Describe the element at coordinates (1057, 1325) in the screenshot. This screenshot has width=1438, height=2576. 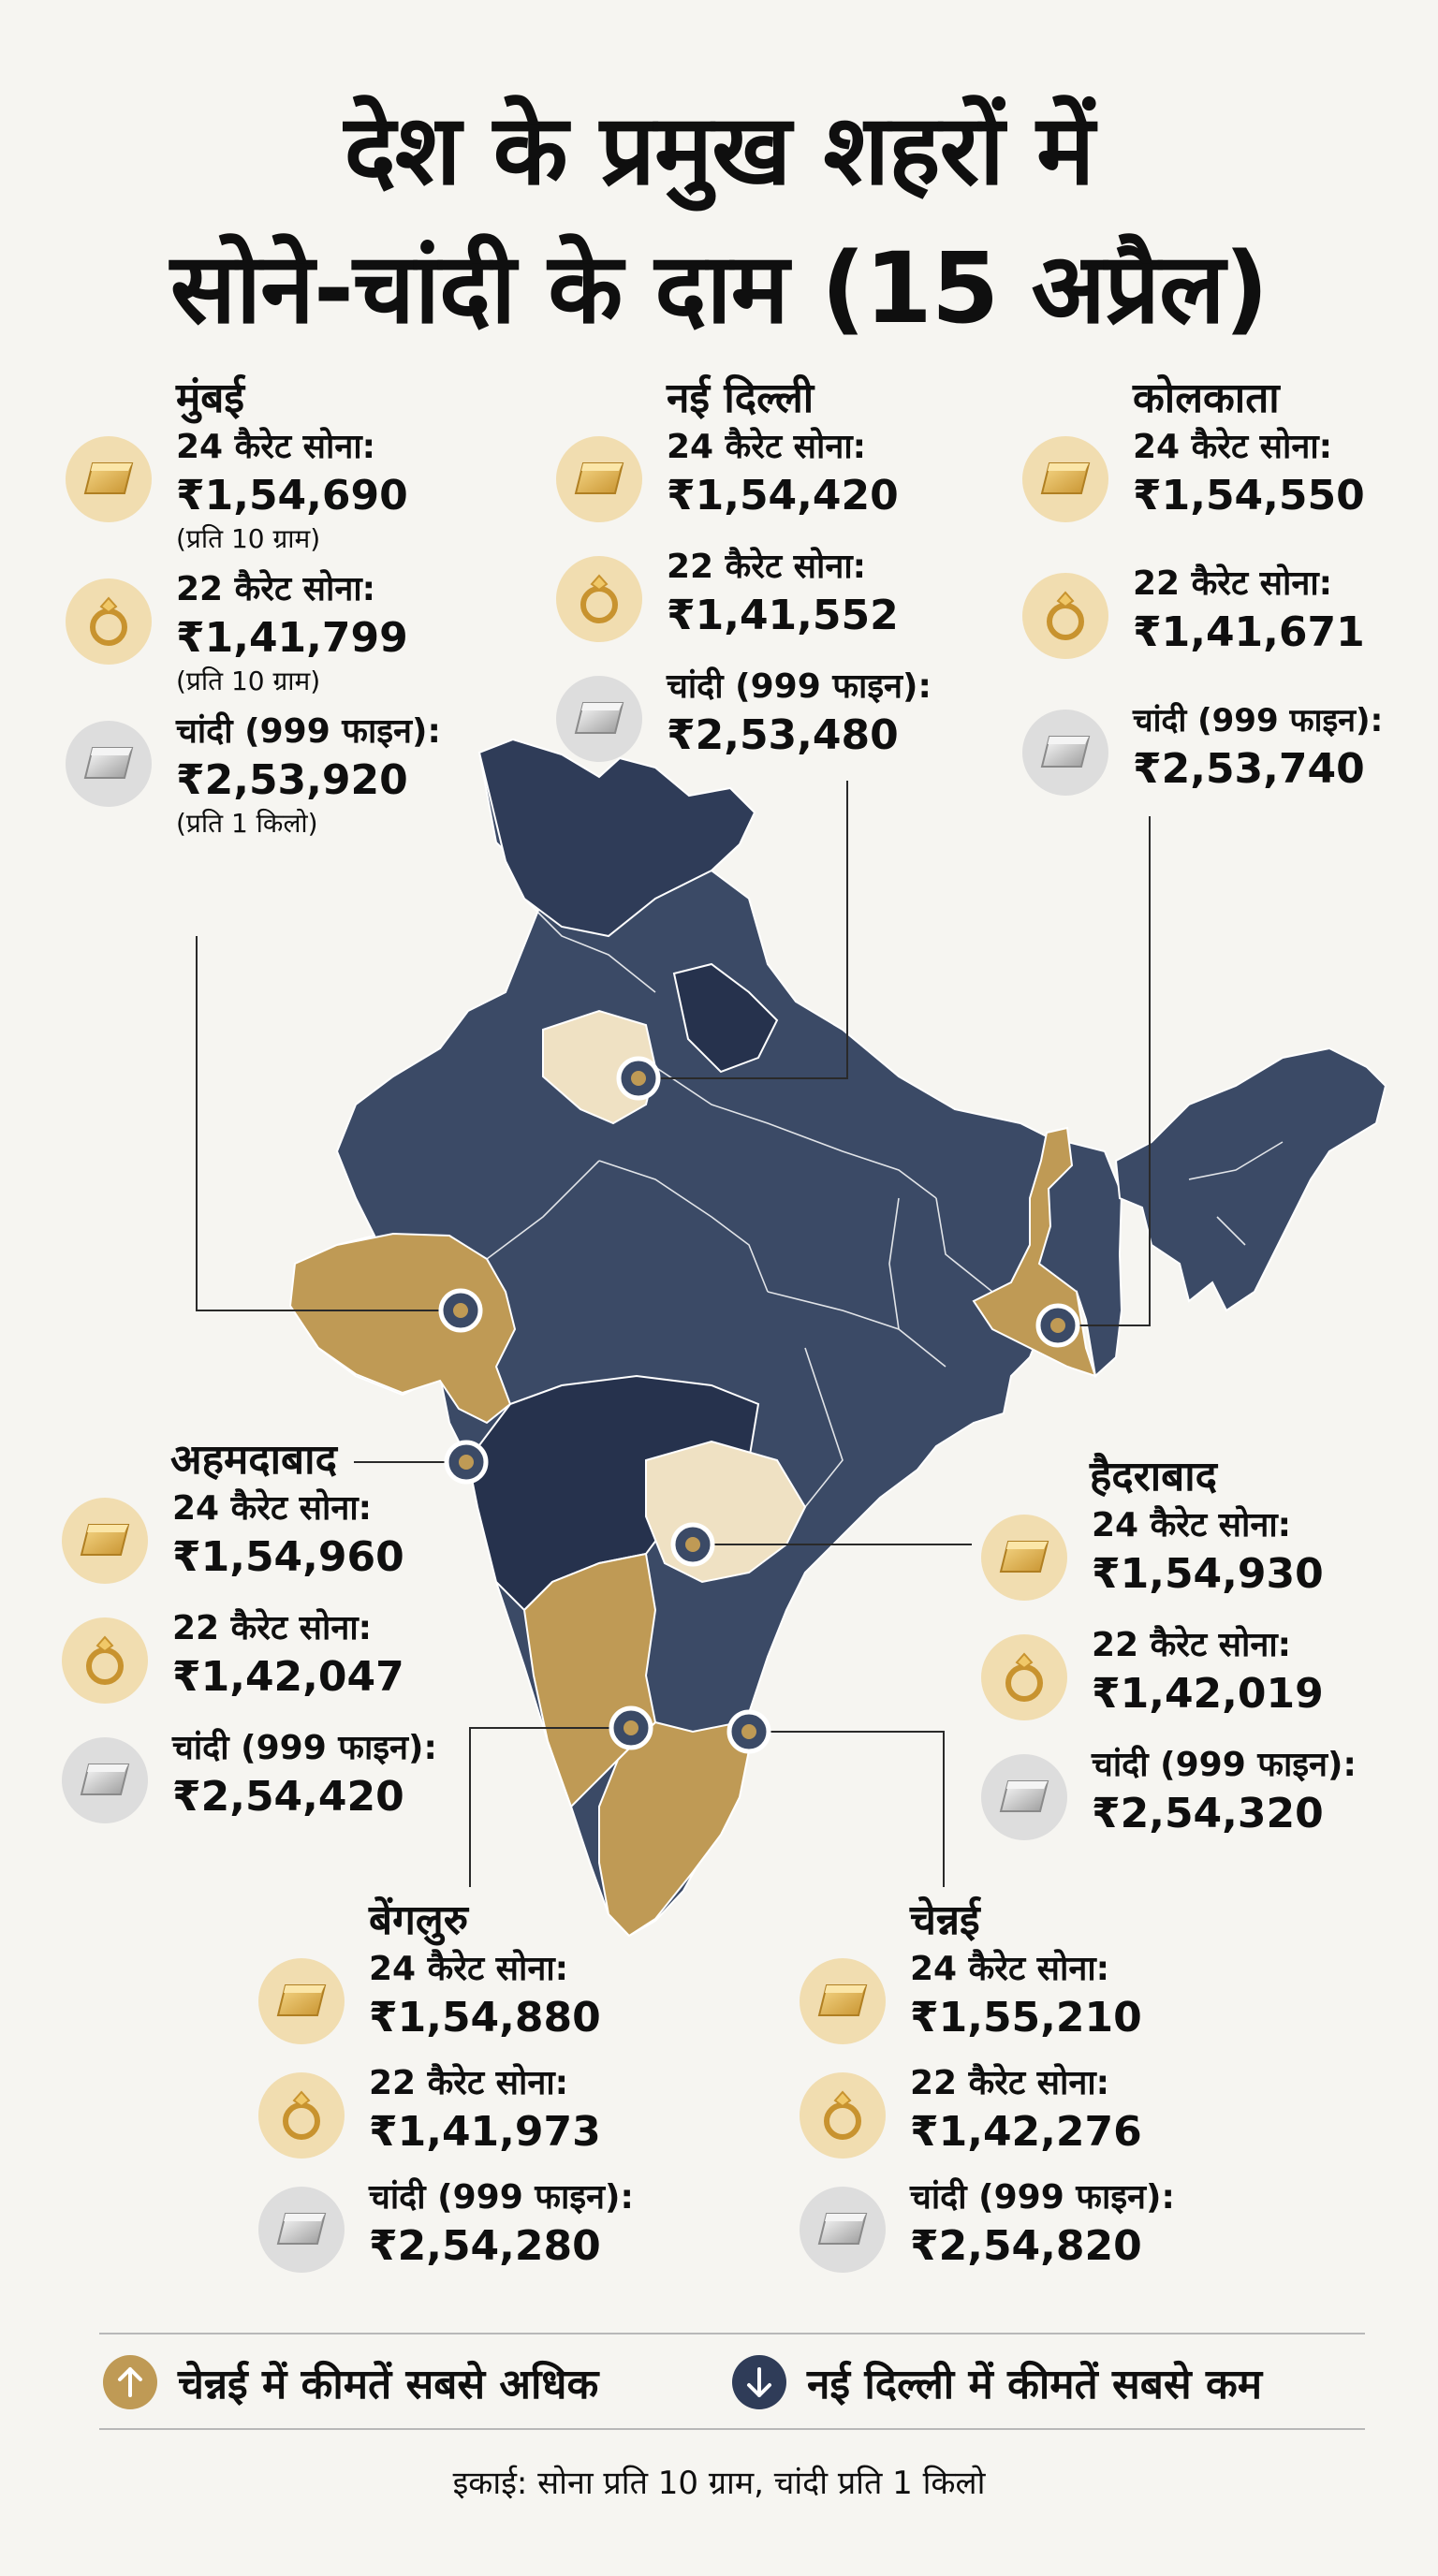
I see `marker-kolkata` at that location.